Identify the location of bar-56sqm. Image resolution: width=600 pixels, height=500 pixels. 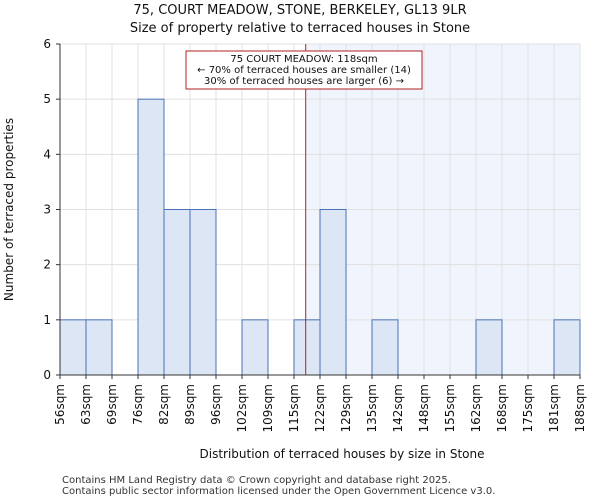
(73, 347).